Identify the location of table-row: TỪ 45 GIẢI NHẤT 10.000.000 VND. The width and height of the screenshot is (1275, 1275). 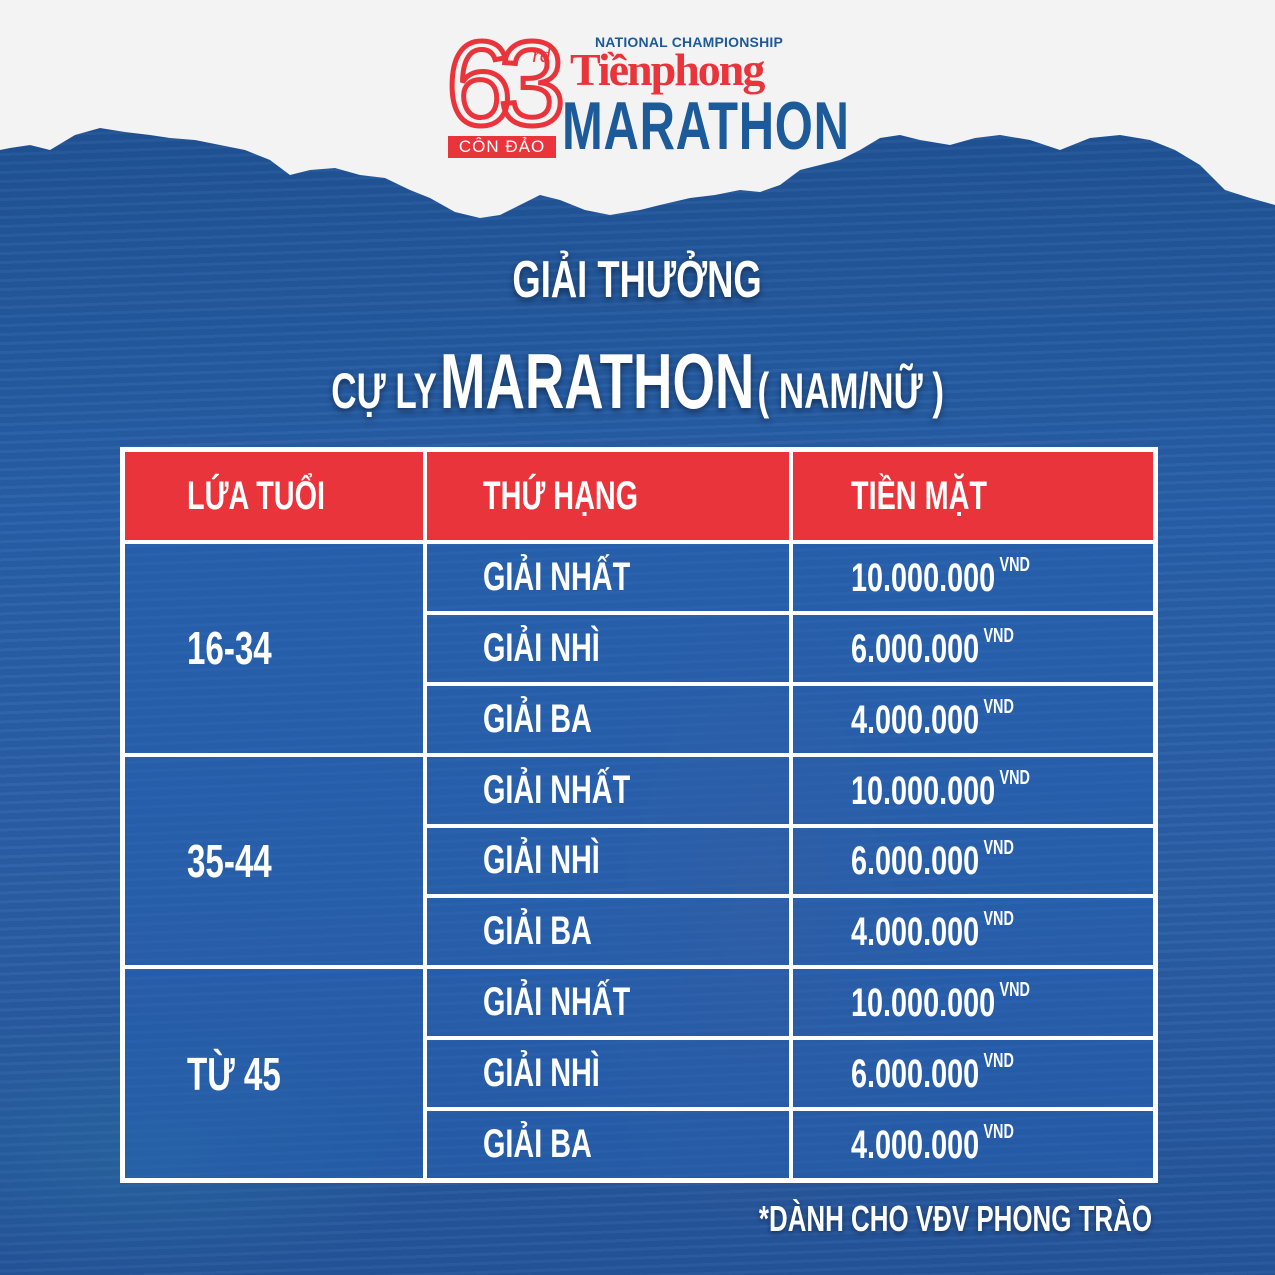
(639, 1074).